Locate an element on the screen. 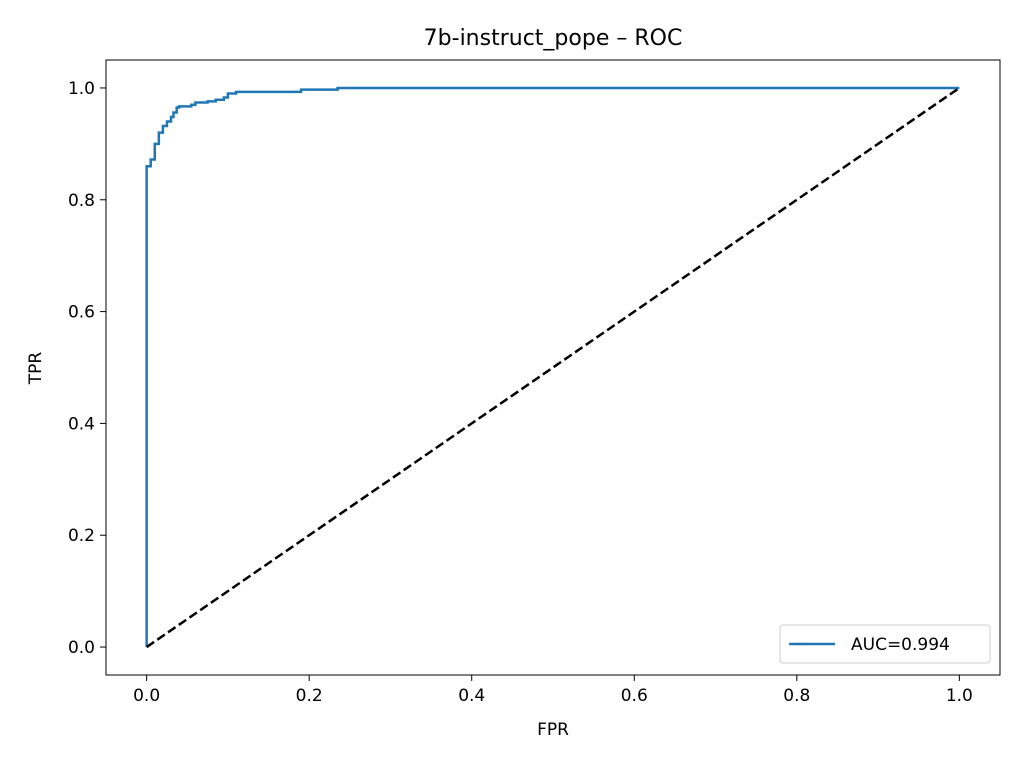 The height and width of the screenshot is (773, 1024). y-tick-label: 0.8 is located at coordinates (81, 201).